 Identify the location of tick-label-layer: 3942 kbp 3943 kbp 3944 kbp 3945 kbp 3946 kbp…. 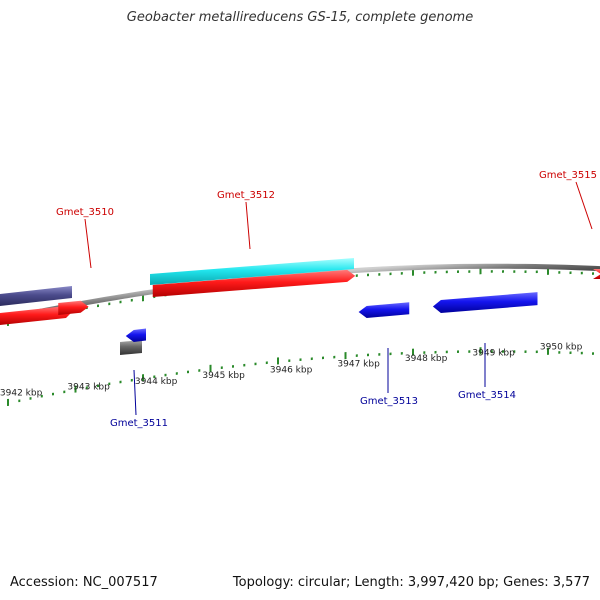
(291, 371).